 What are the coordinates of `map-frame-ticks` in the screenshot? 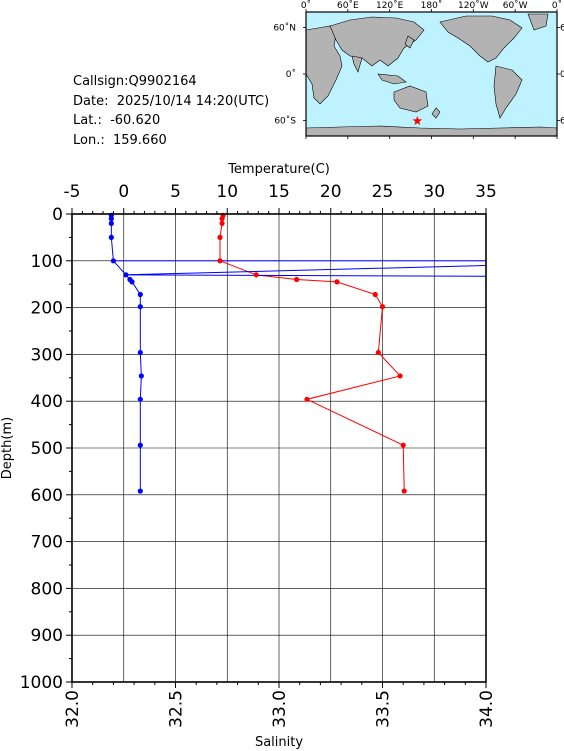 It's located at (431, 74).